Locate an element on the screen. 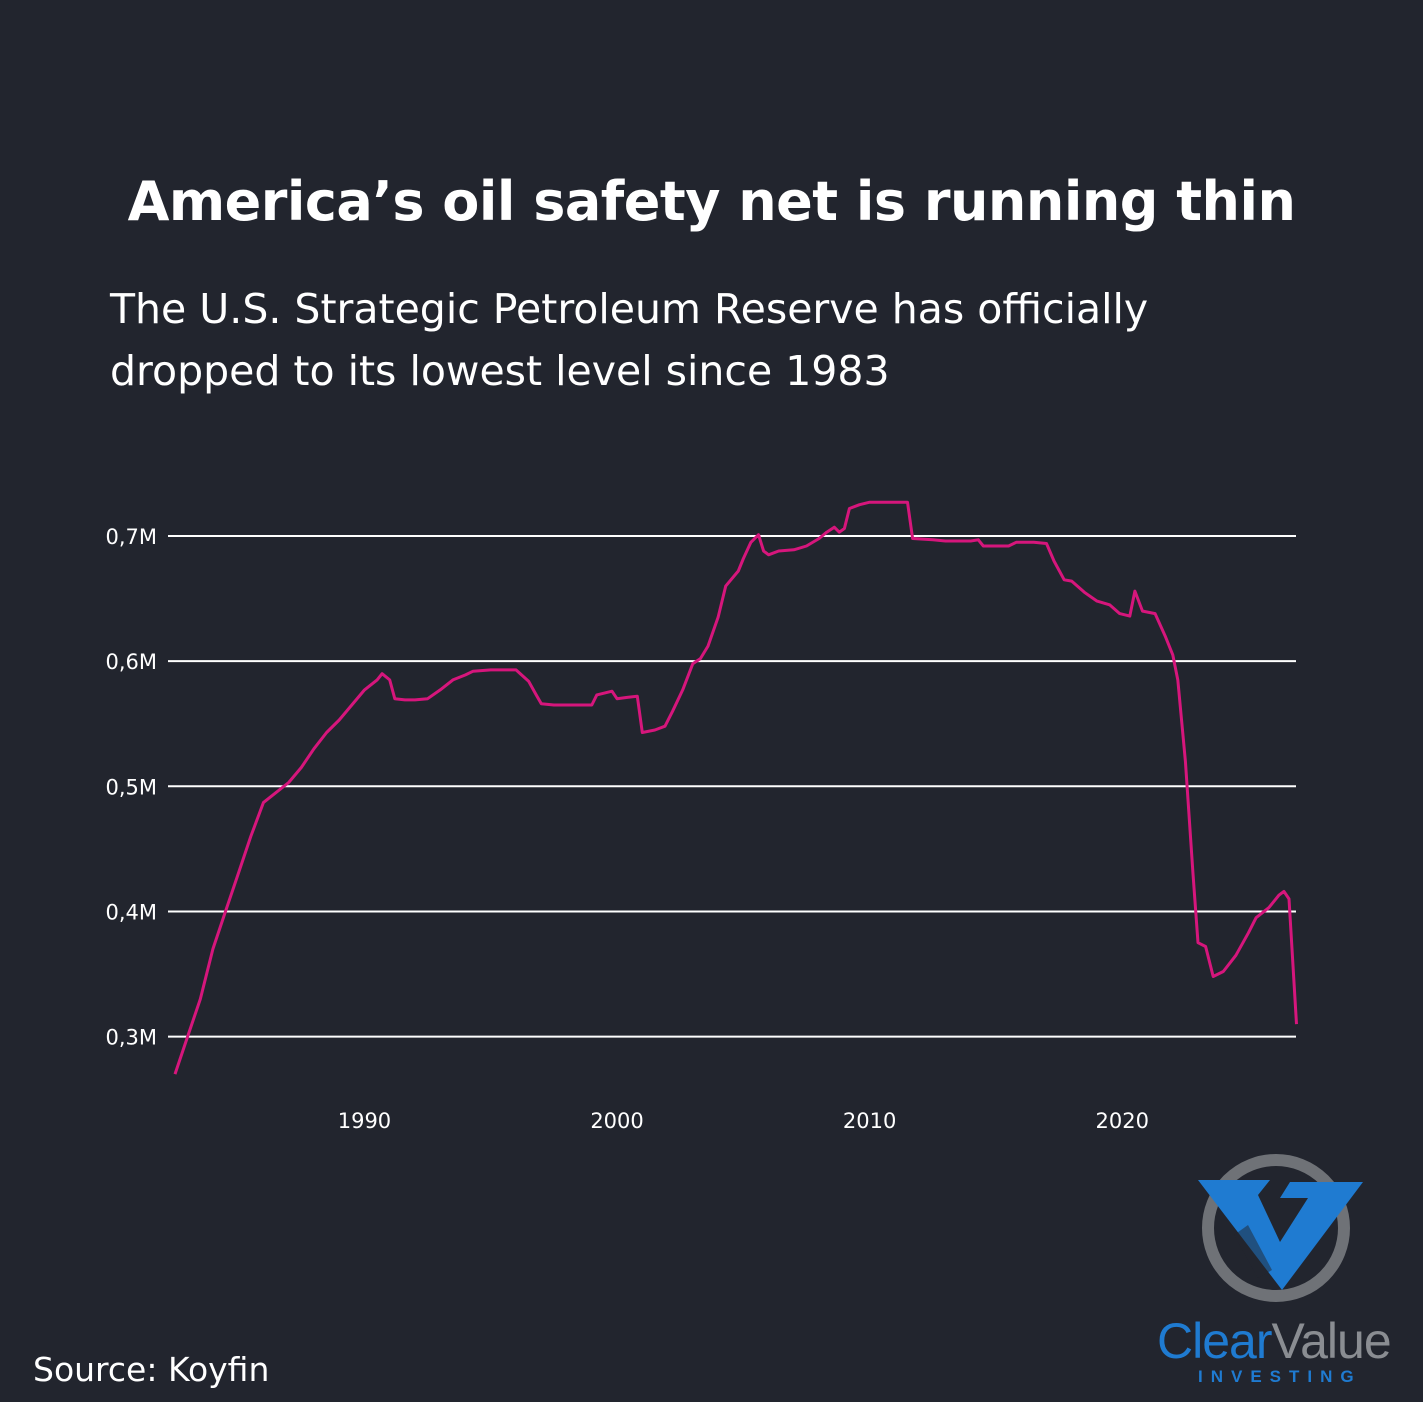  y-tick-label-1: 0,4M is located at coordinates (131, 912).